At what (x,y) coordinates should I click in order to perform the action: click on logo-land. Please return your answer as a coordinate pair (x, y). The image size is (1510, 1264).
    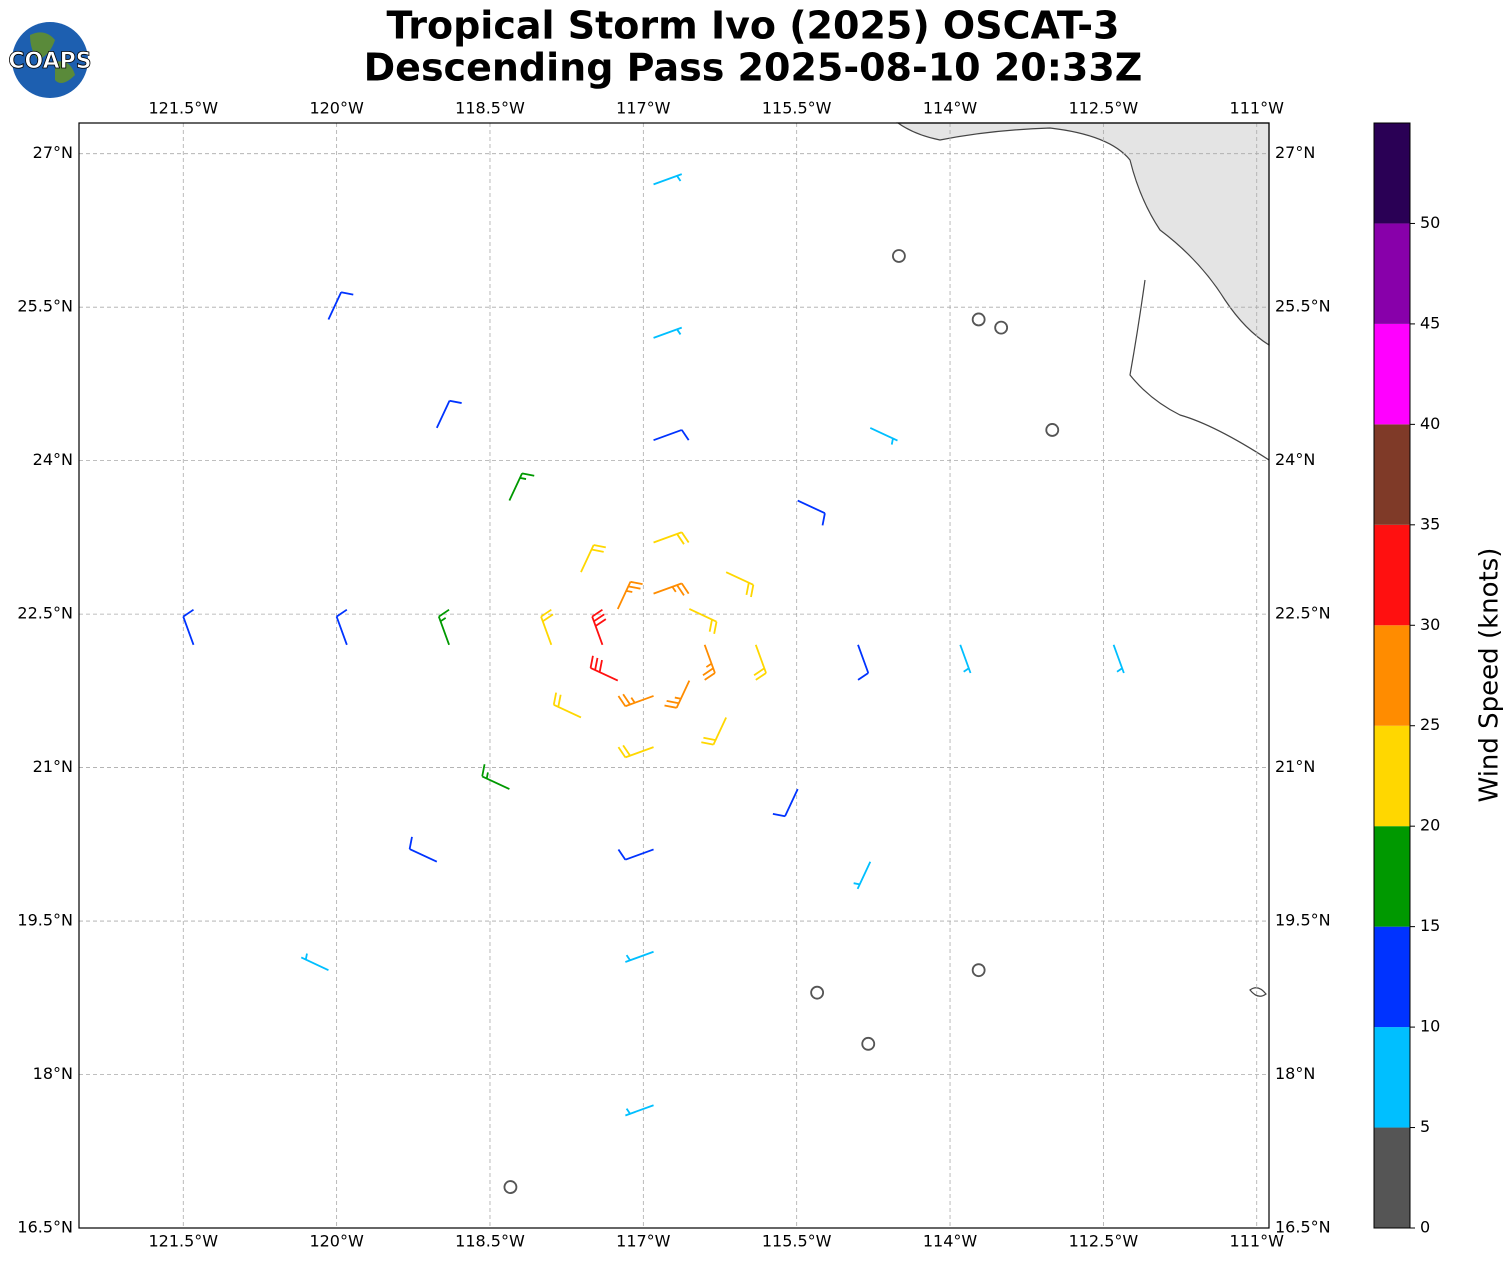
    Looking at the image, I should click on (52, 58).